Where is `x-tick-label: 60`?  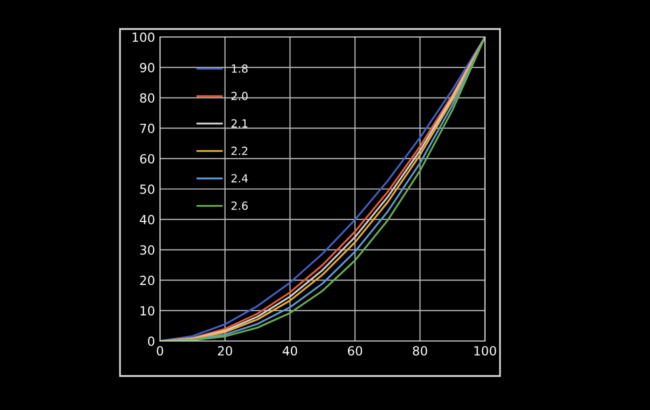 x-tick-label: 60 is located at coordinates (355, 351).